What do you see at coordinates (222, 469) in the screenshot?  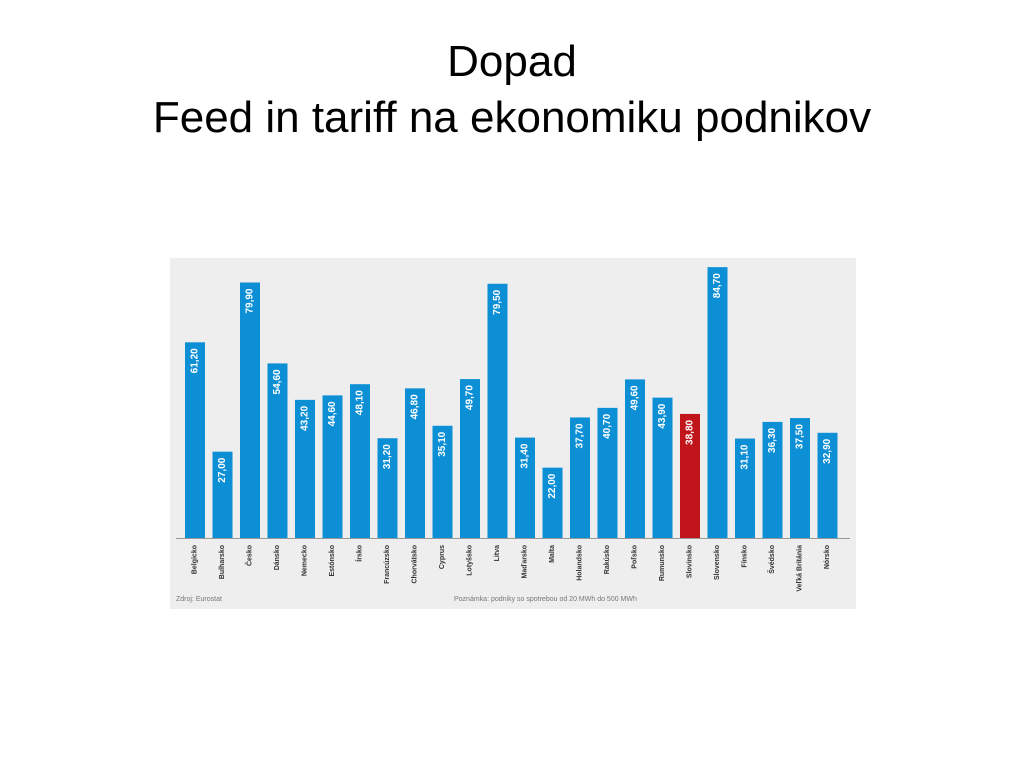 I see `value-label-1: 27,00` at bounding box center [222, 469].